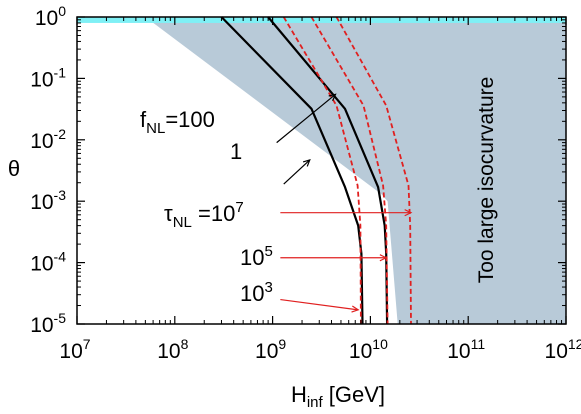 This screenshot has width=581, height=414. What do you see at coordinates (48, 77) in the screenshot?
I see `y-tick-label: 10⁻¹` at bounding box center [48, 77].